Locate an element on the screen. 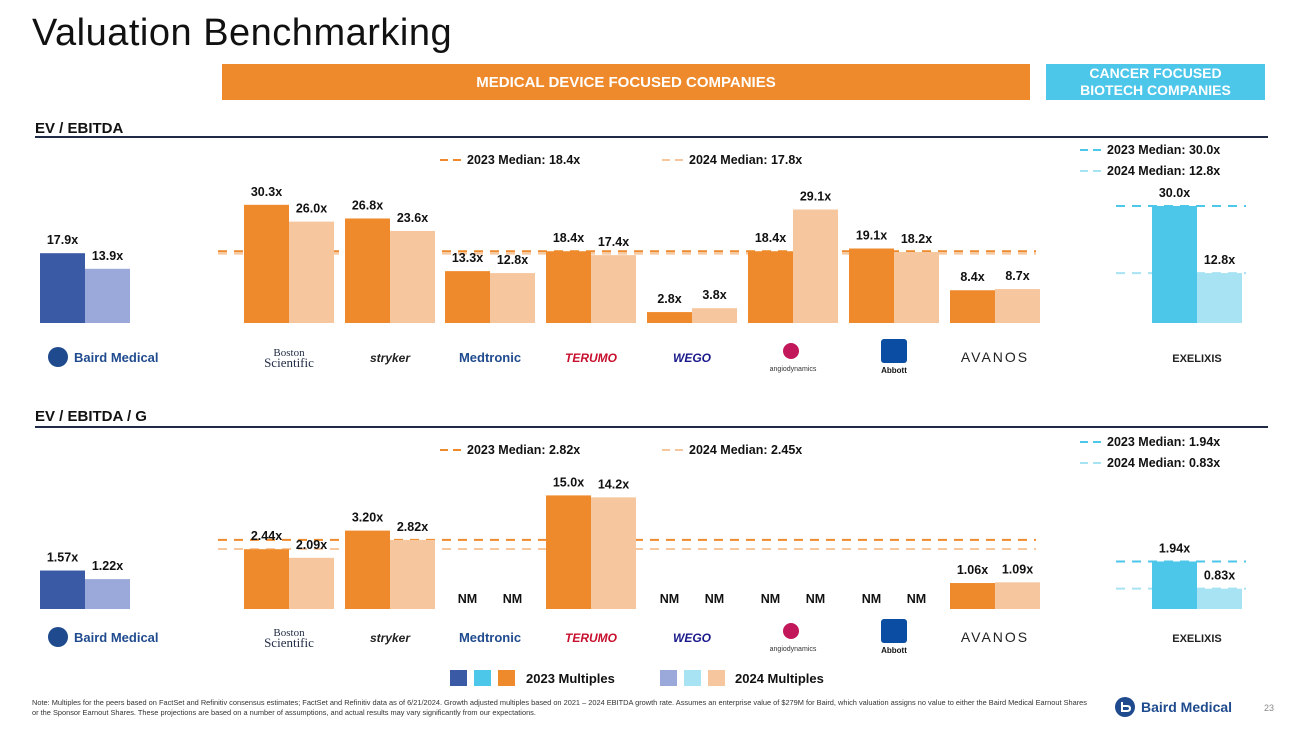  logo-angiodynamics-ebitda-g: angiodynamics is located at coordinates (793, 638).